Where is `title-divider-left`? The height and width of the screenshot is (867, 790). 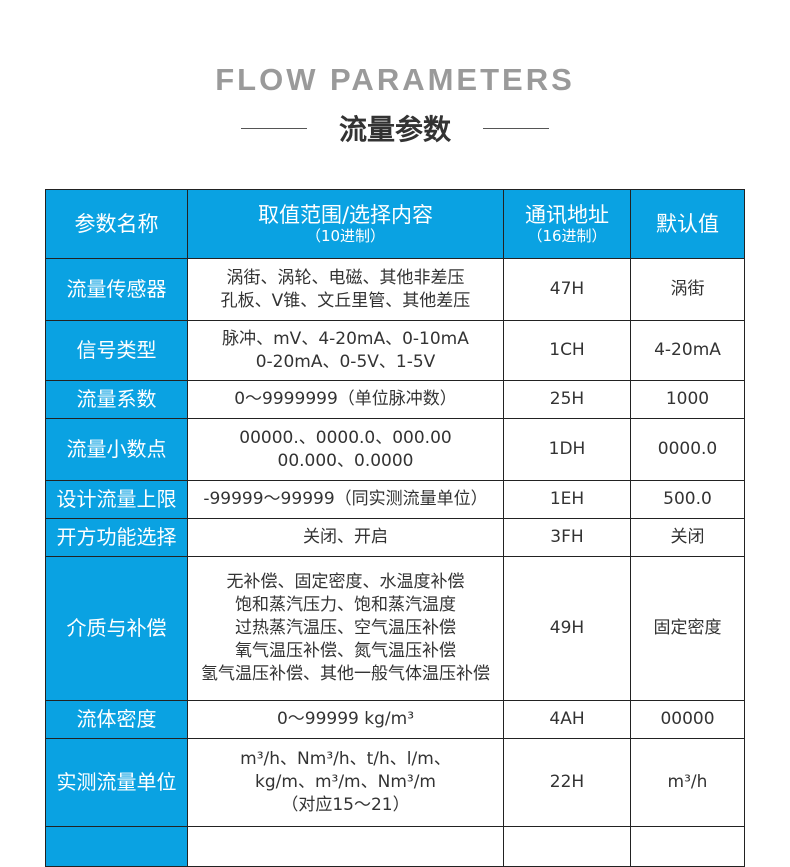 title-divider-left is located at coordinates (274, 128).